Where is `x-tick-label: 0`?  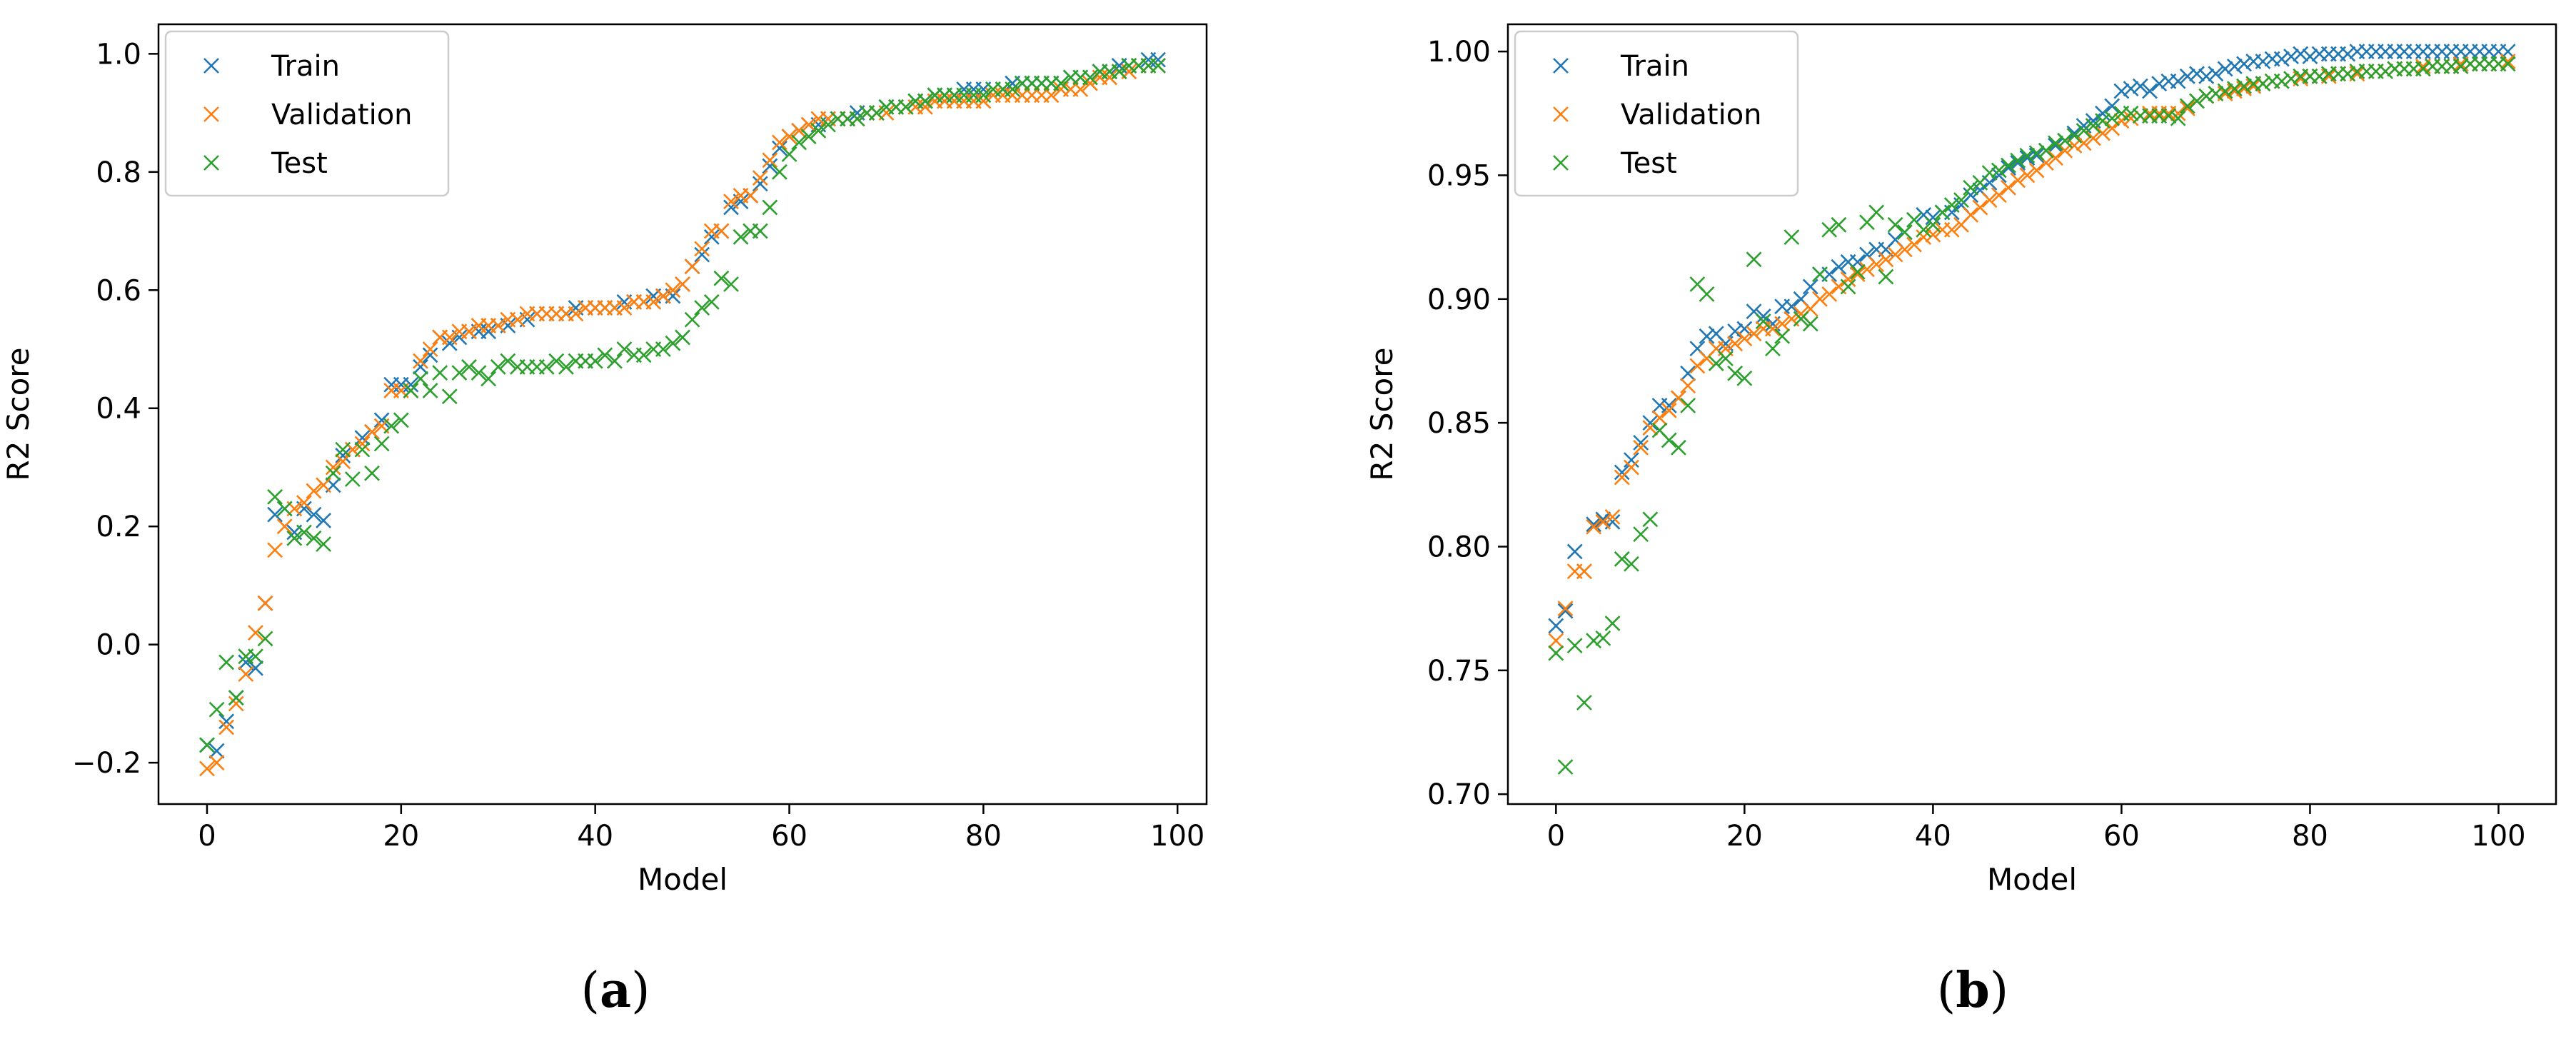 x-tick-label: 0 is located at coordinates (1556, 836).